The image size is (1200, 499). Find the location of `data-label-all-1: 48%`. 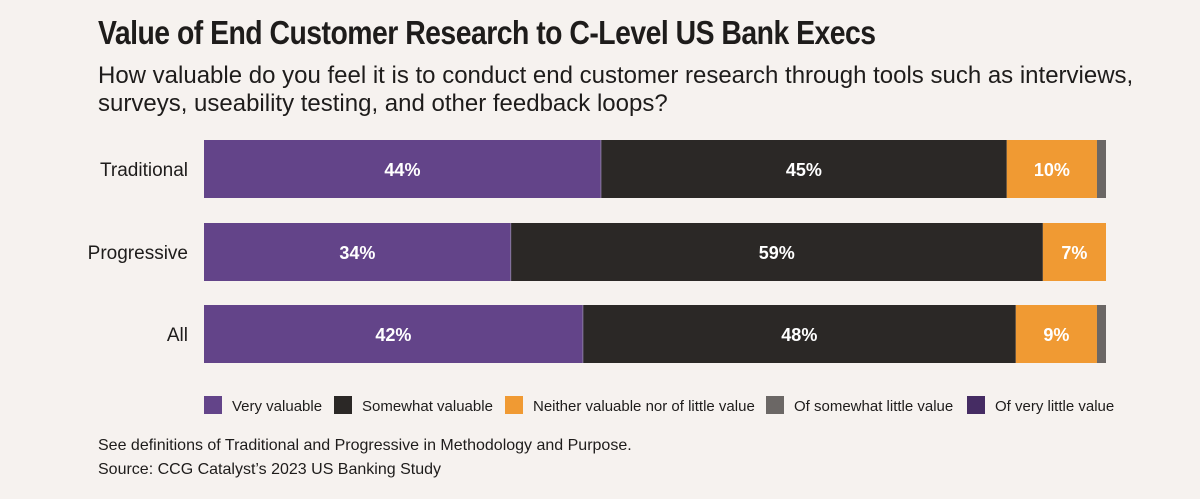

data-label-all-1: 48% is located at coordinates (799, 335).